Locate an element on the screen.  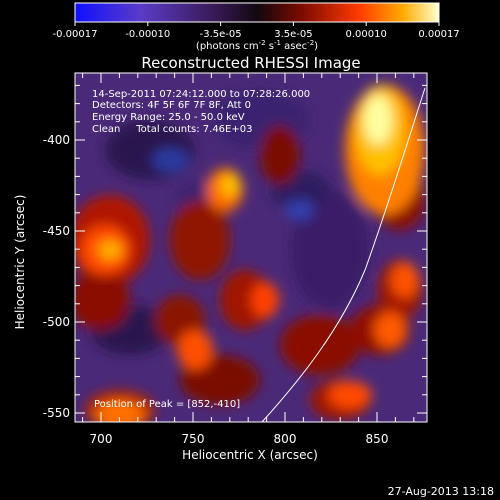
y-tick-label: -550 is located at coordinates (56, 413).